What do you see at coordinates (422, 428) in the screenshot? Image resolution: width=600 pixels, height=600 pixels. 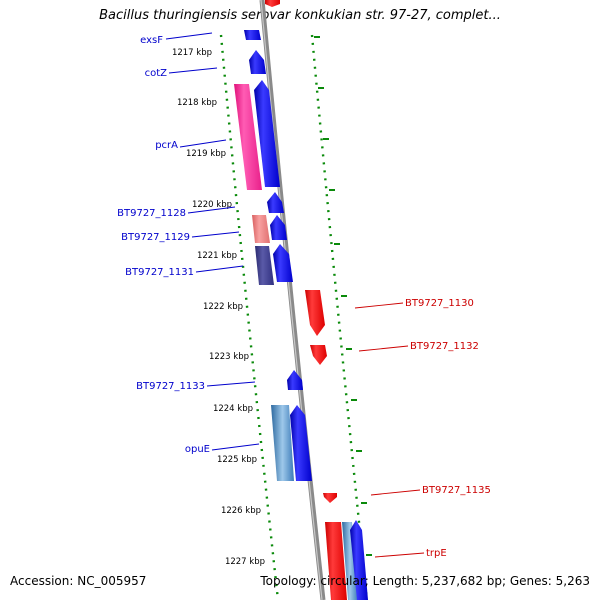 I see `reverse-gene-labels: BT9727_1130 BT9727_1132 BT9727_1135 trpE` at bounding box center [422, 428].